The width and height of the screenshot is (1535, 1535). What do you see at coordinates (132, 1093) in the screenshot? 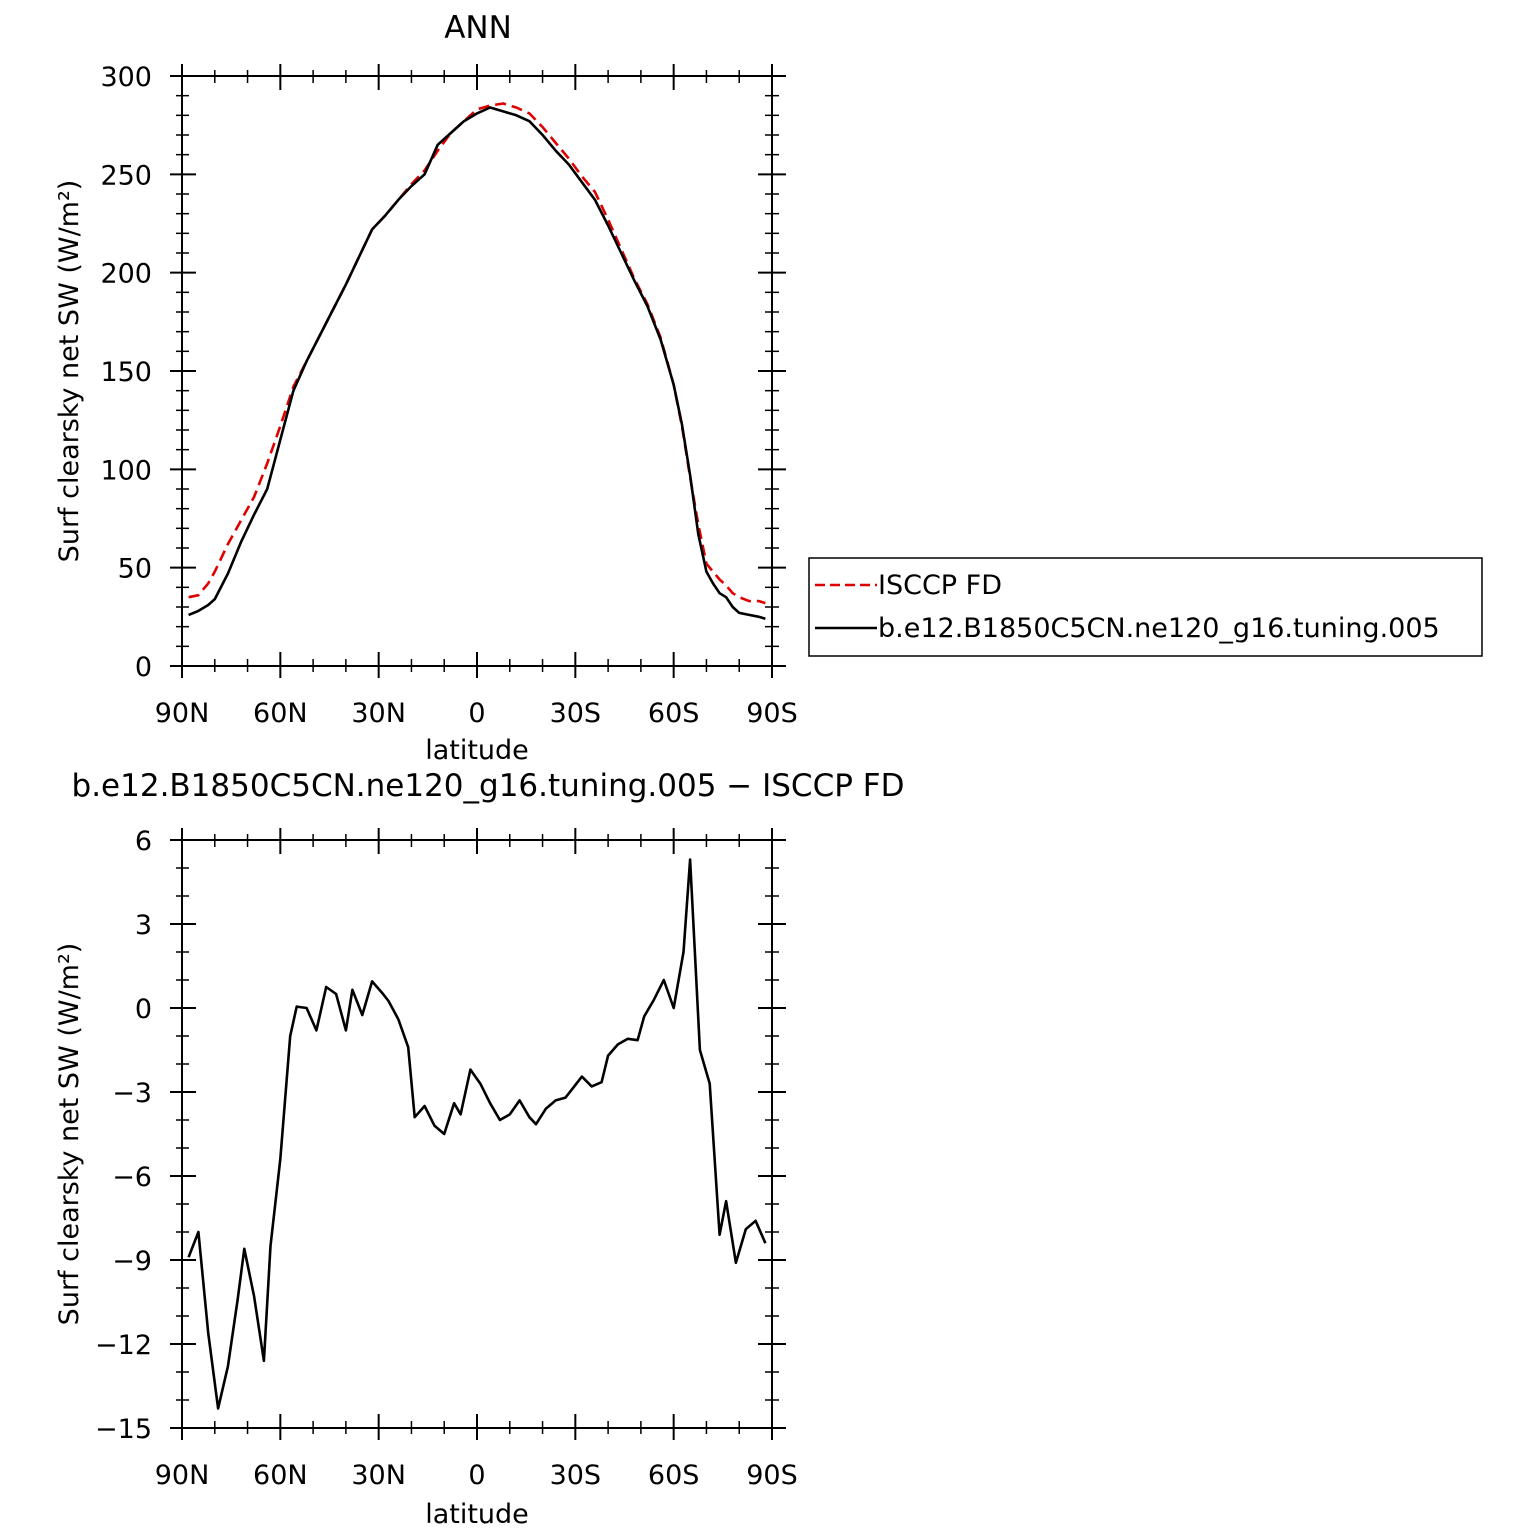
I see `y-tick-label: −3` at bounding box center [132, 1093].